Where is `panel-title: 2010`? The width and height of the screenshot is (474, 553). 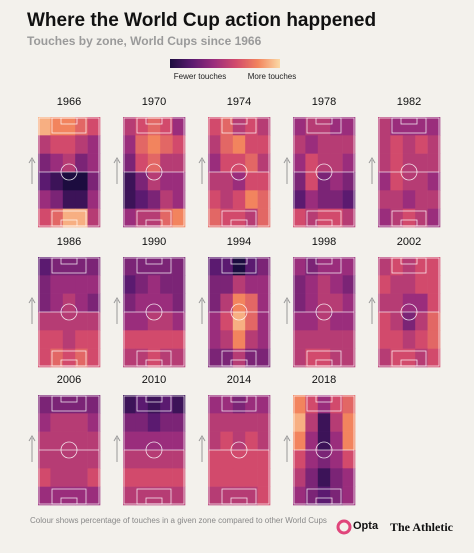 panel-title: 2010 is located at coordinates (154, 380).